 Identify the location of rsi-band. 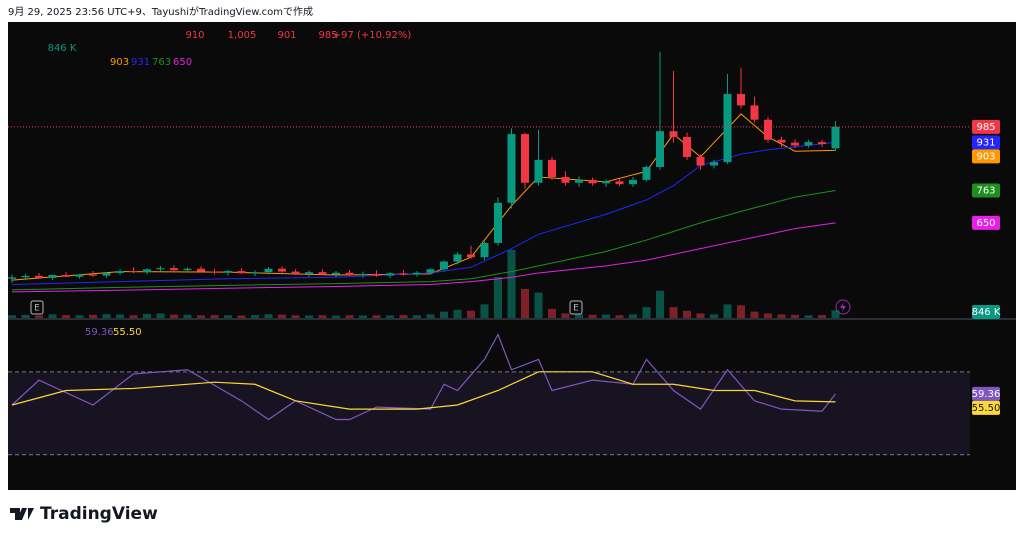
(489, 413).